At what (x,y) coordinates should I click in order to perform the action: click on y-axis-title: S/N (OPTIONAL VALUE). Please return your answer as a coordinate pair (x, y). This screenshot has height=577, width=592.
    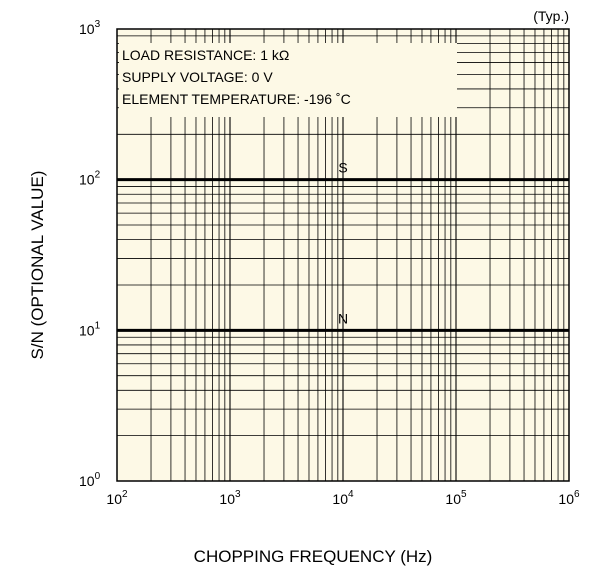
    Looking at the image, I should click on (37, 265).